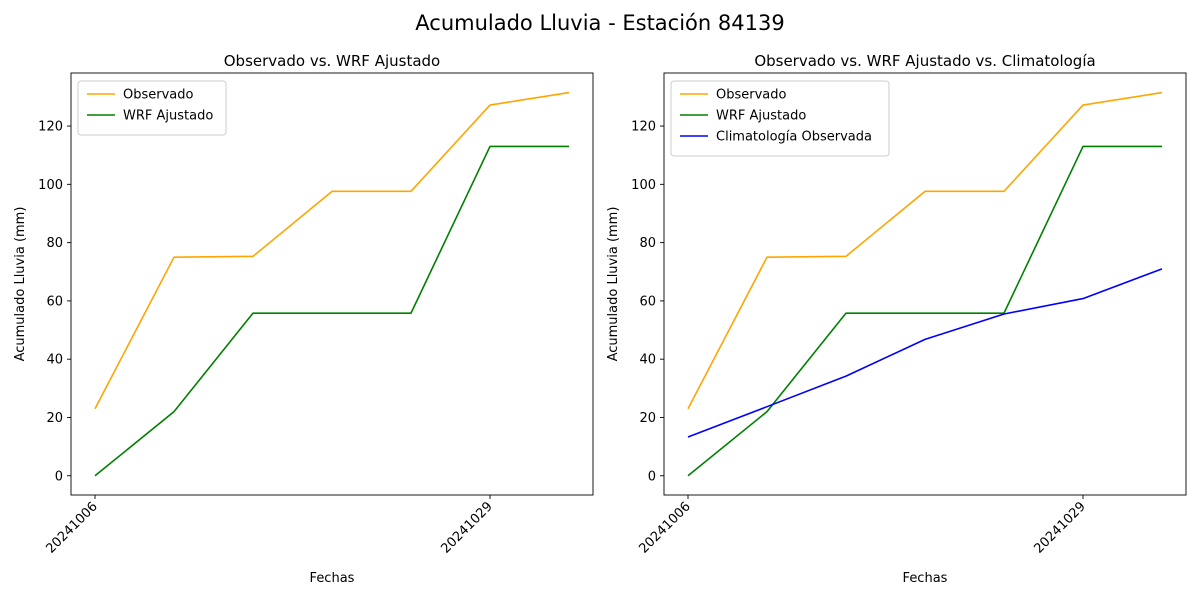 Image resolution: width=1200 pixels, height=600 pixels. What do you see at coordinates (1059, 527) in the screenshot?
I see `ax1-xtick-label: 20241029` at bounding box center [1059, 527].